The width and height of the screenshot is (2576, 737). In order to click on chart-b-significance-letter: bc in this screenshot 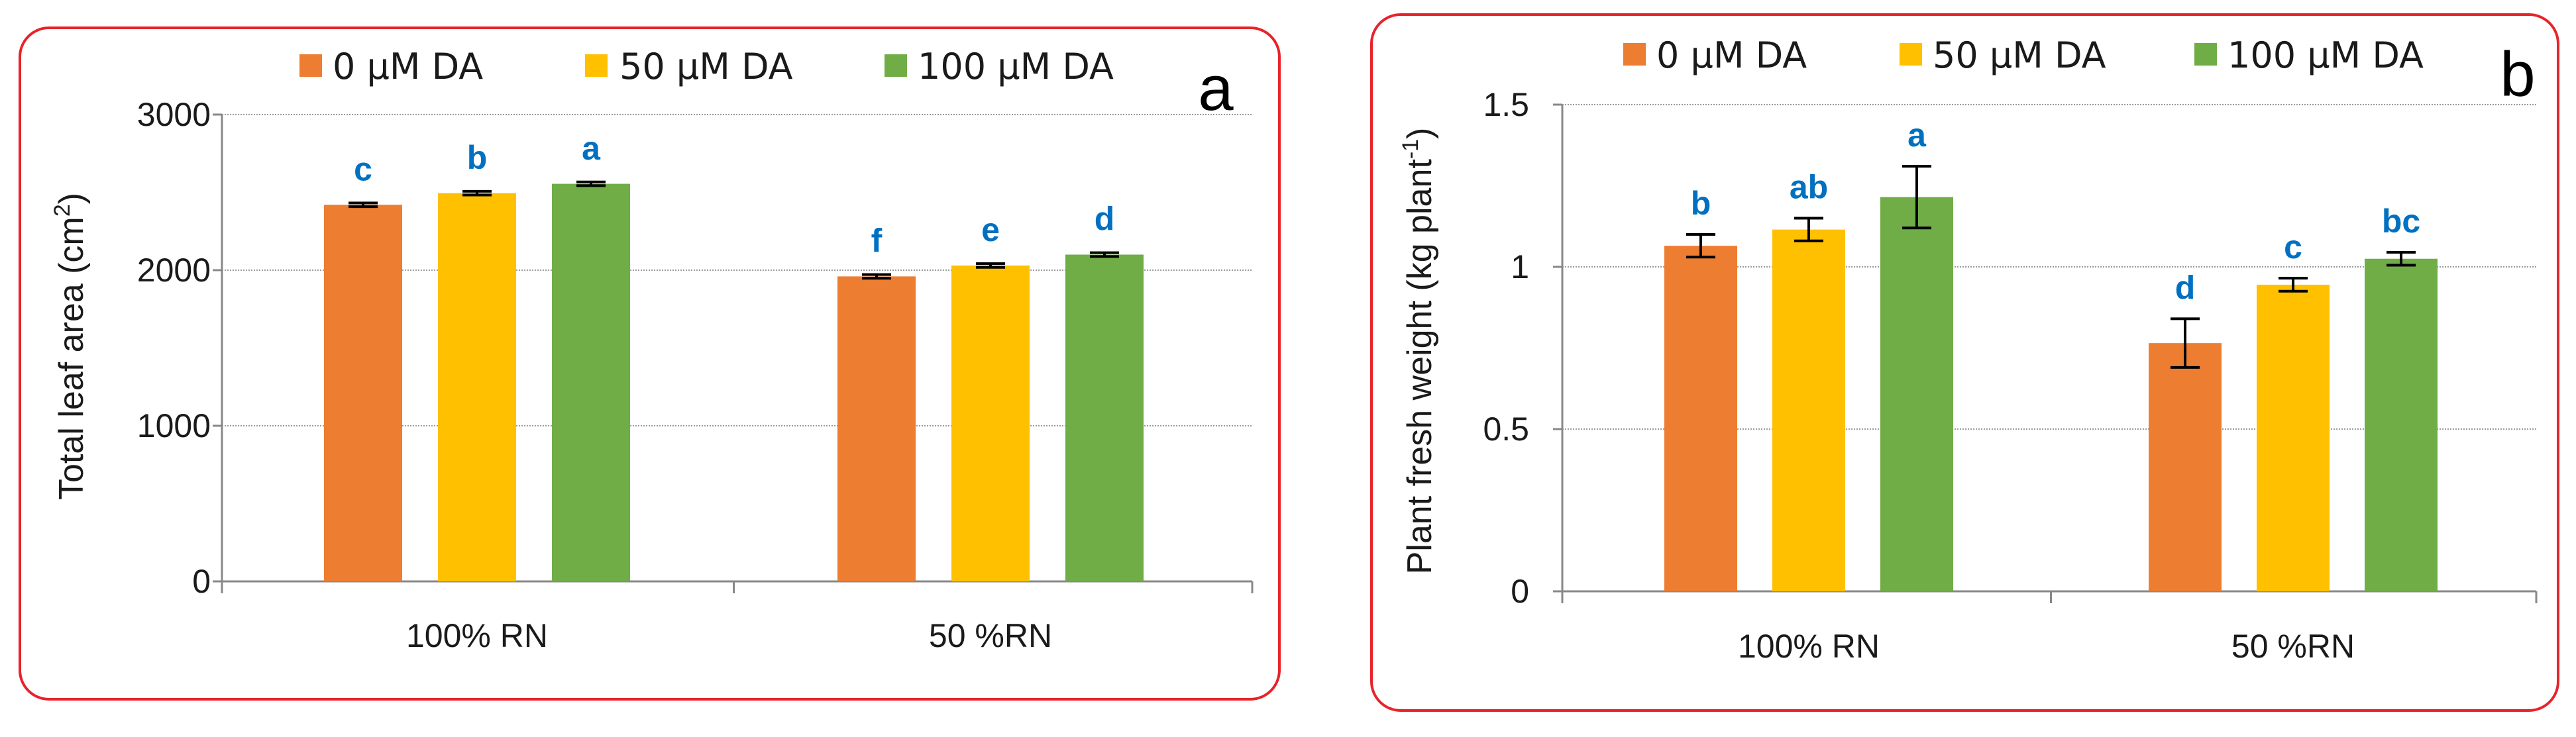, I will do `click(2401, 221)`.